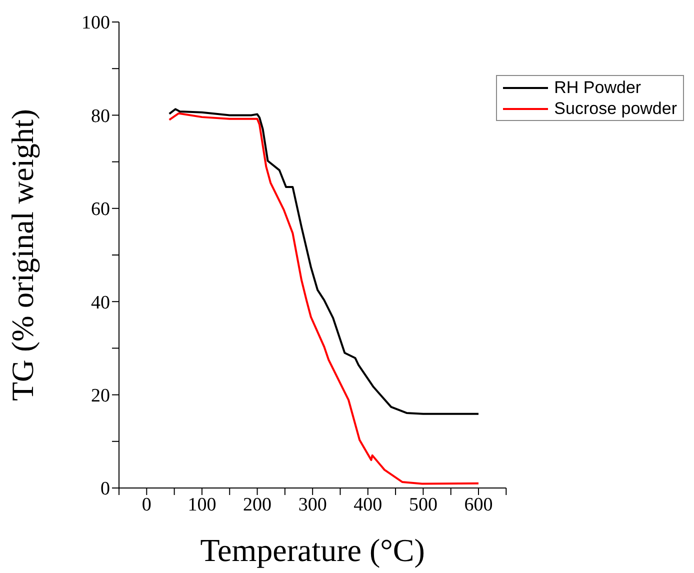  I want to click on x-tick-label: 200, so click(257, 505).